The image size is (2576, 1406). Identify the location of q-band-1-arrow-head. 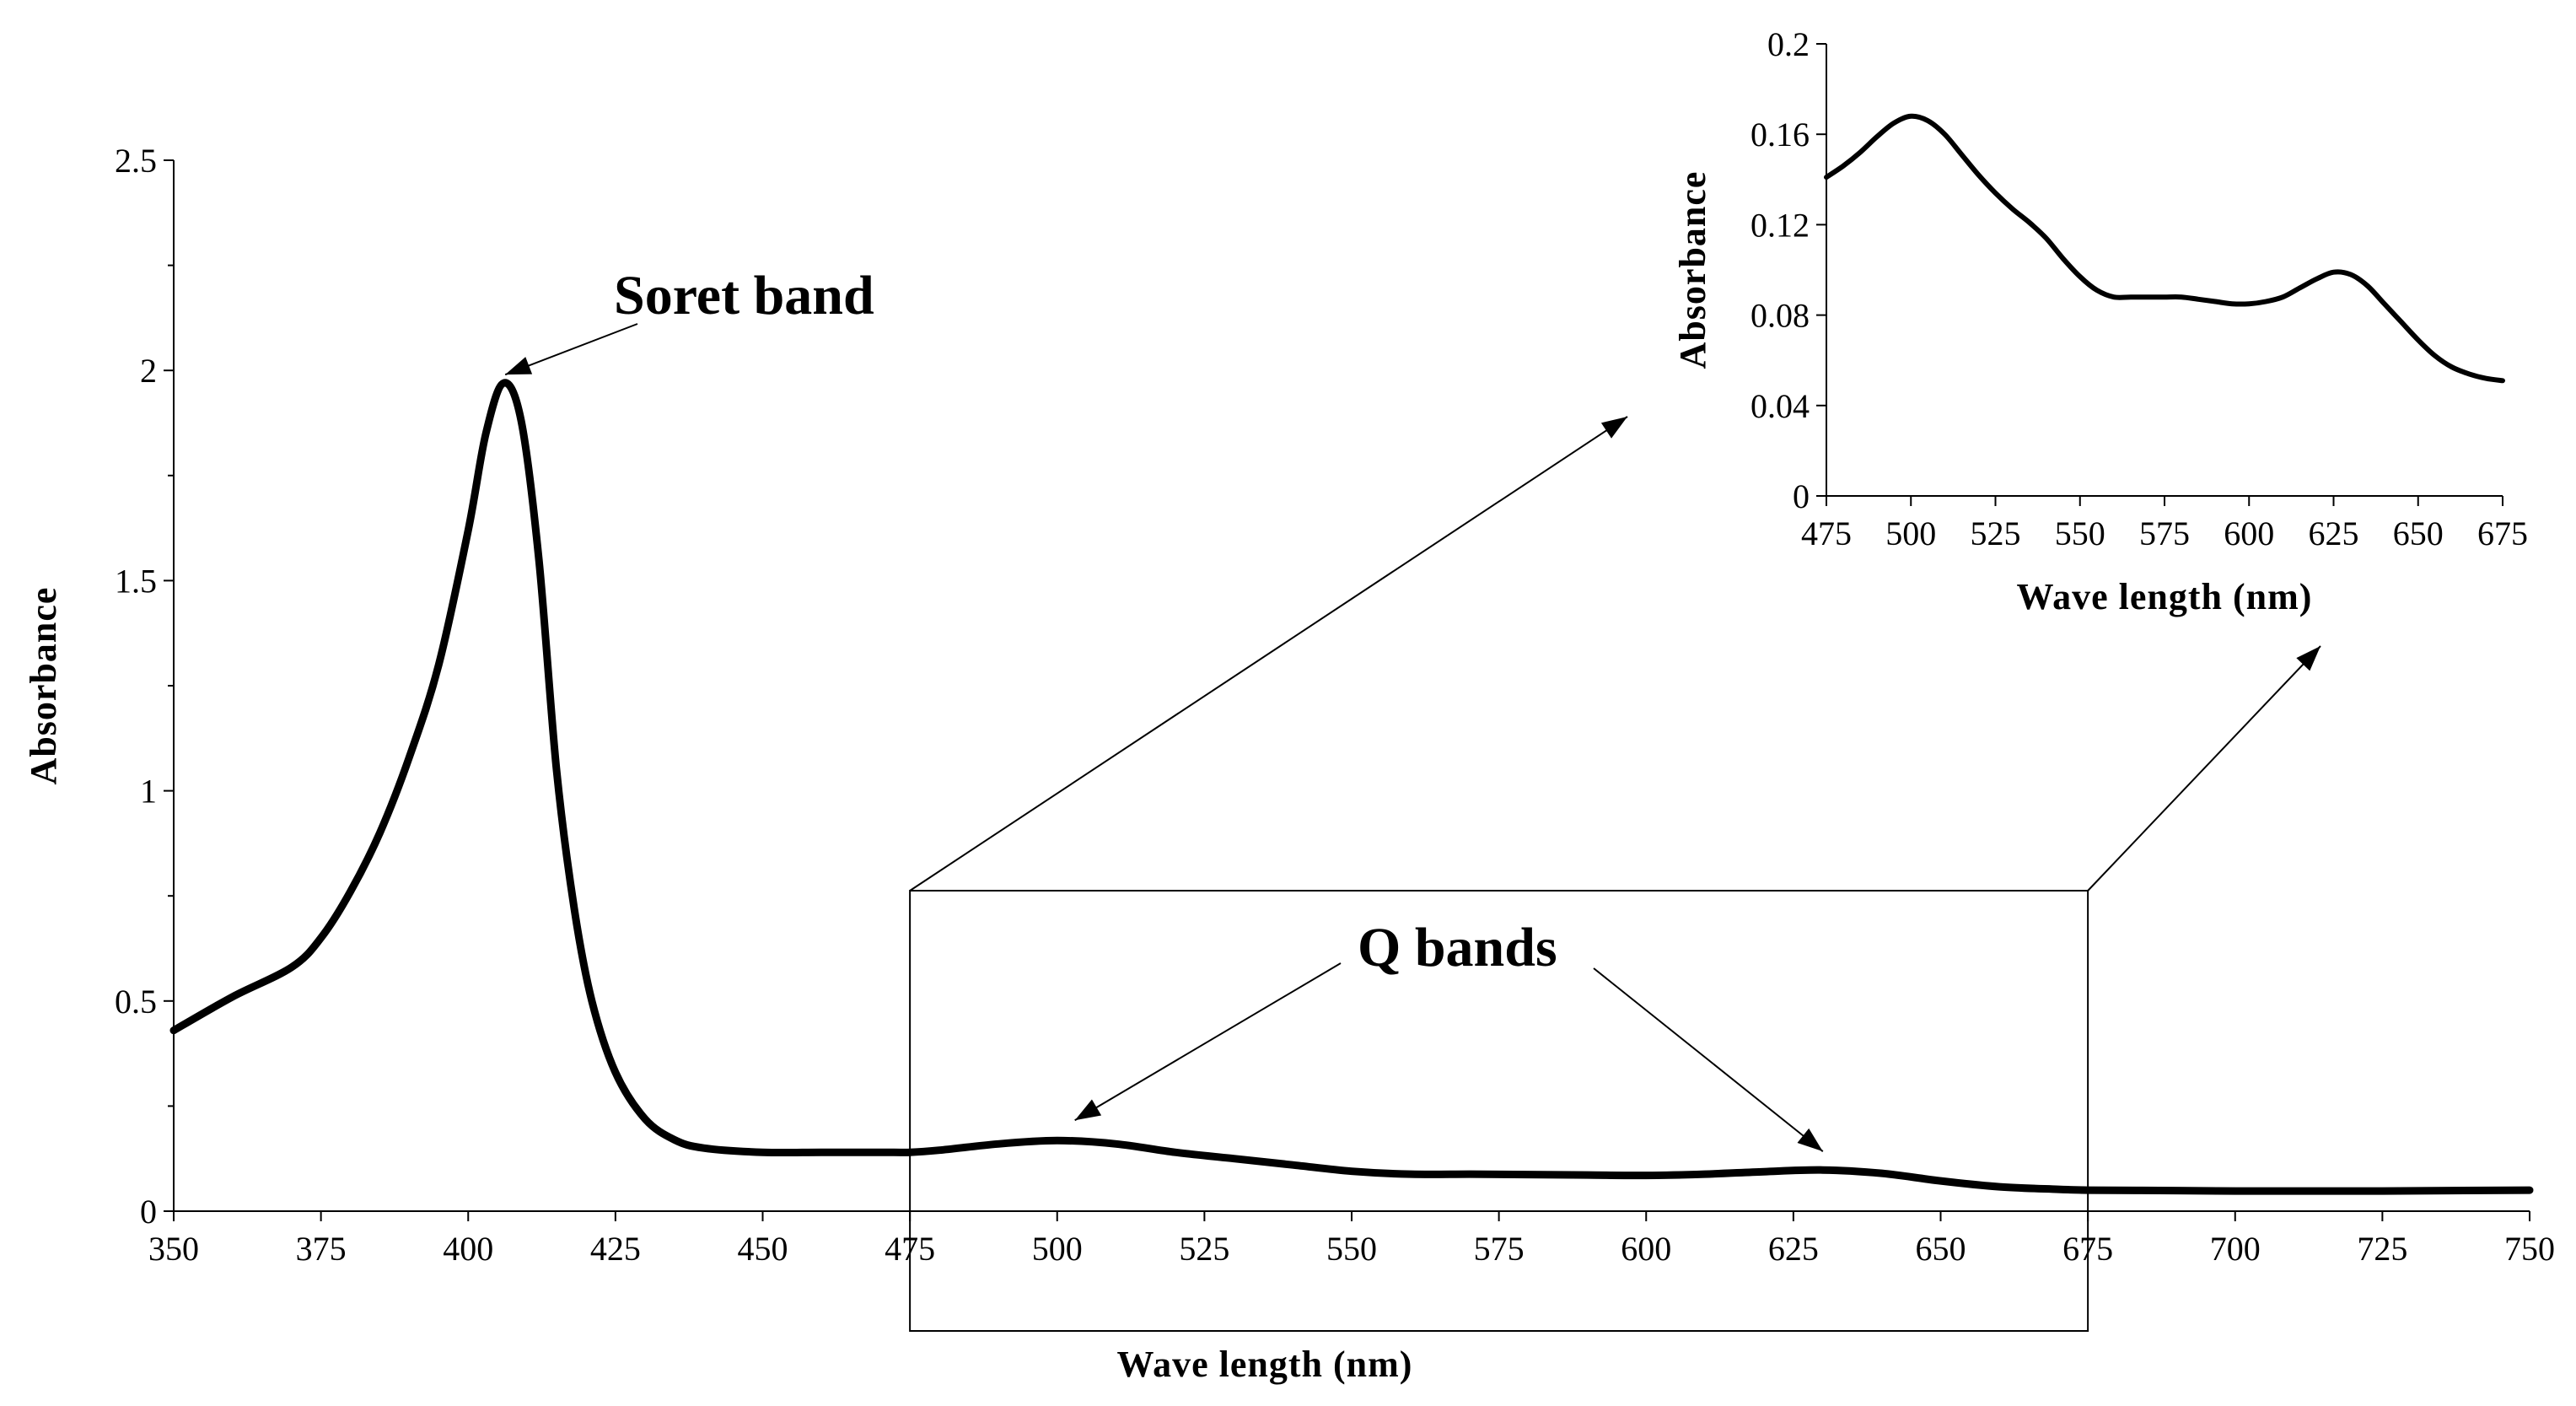
(1088, 1110).